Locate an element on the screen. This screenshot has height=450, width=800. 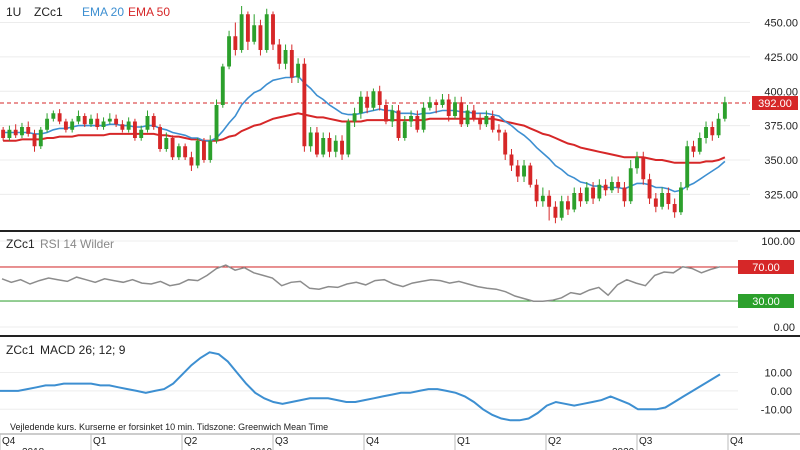
quarter-tick-label: Q2 is located at coordinates (191, 441).